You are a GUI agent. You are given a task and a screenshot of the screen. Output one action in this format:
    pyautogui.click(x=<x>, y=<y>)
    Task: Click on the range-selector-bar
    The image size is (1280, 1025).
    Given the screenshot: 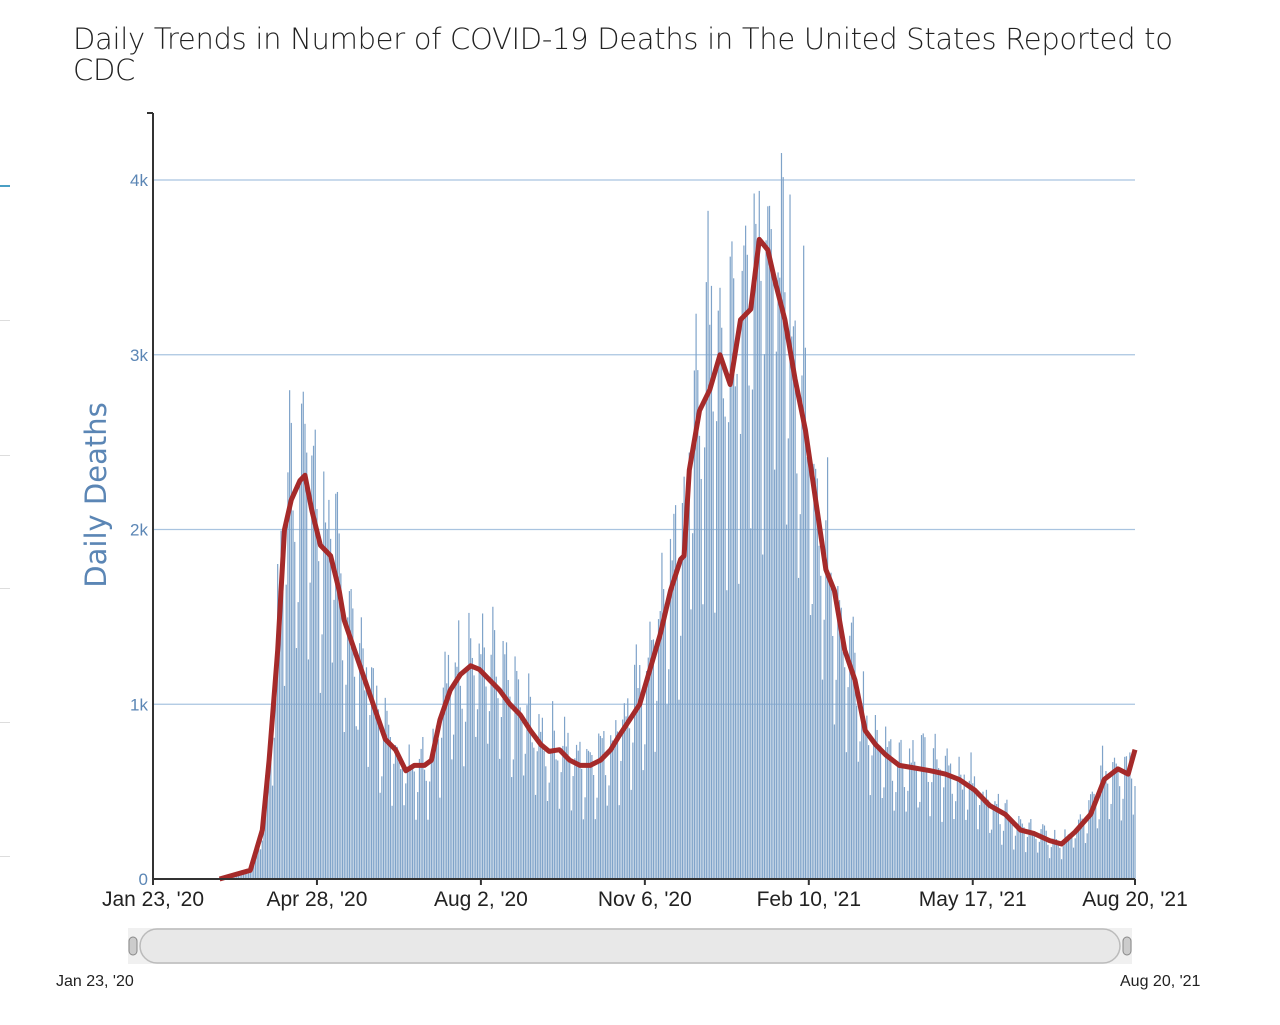 What is the action you would take?
    pyautogui.click(x=630, y=946)
    